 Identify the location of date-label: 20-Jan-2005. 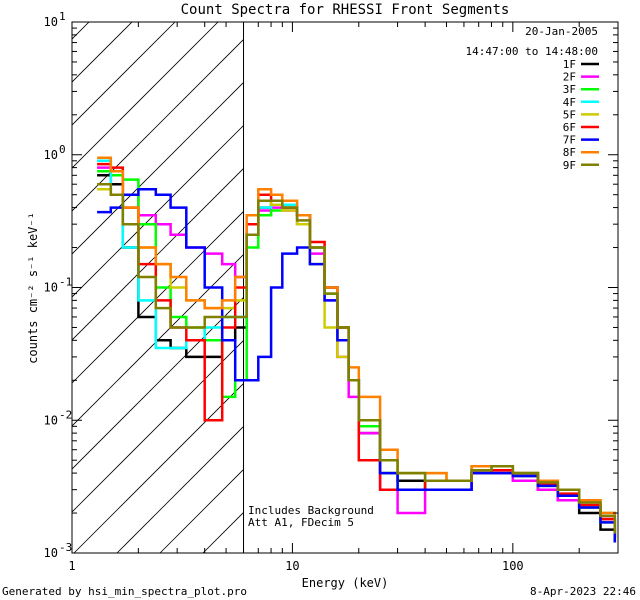
(561, 31).